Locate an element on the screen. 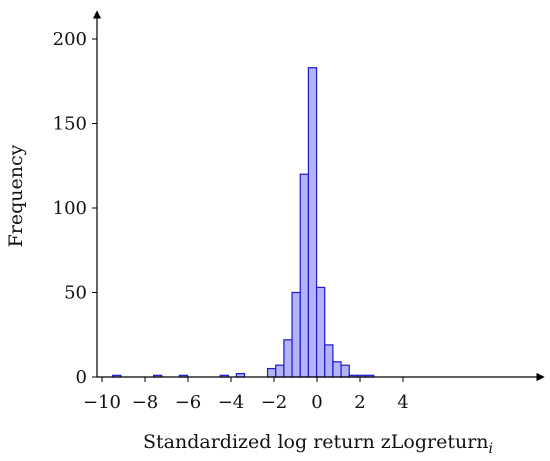 The image size is (550, 461). y-tick-label: 150 is located at coordinates (70, 124).